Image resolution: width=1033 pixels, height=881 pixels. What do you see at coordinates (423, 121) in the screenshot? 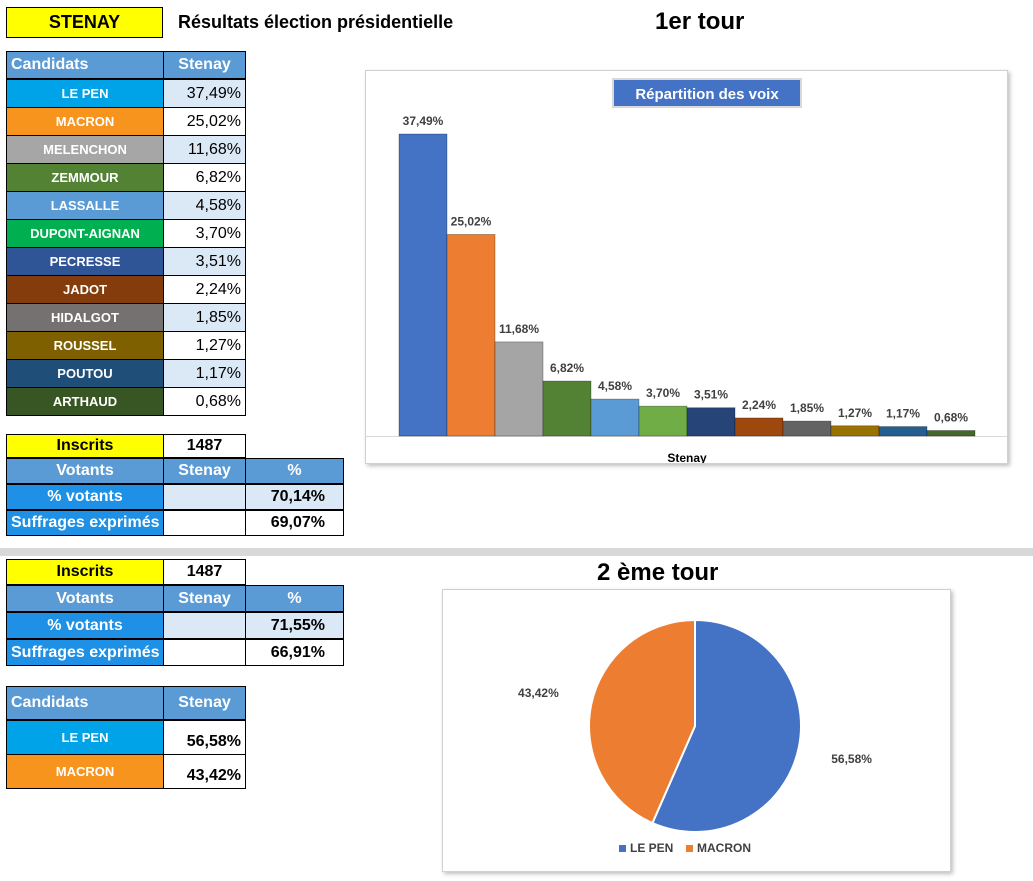
I see `r1-bar-label: 37,49%` at bounding box center [423, 121].